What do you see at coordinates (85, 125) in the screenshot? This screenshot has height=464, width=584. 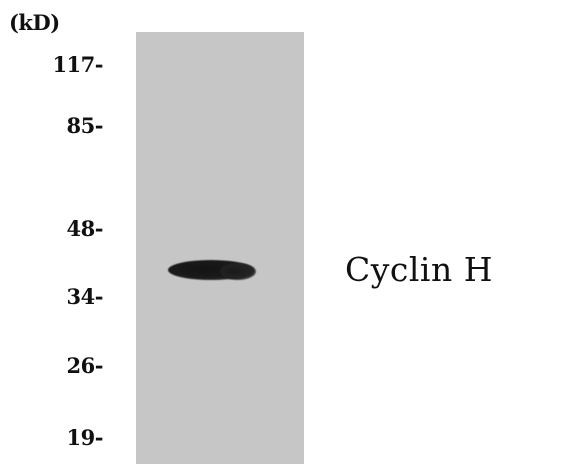 I see `marker-85: 85-` at bounding box center [85, 125].